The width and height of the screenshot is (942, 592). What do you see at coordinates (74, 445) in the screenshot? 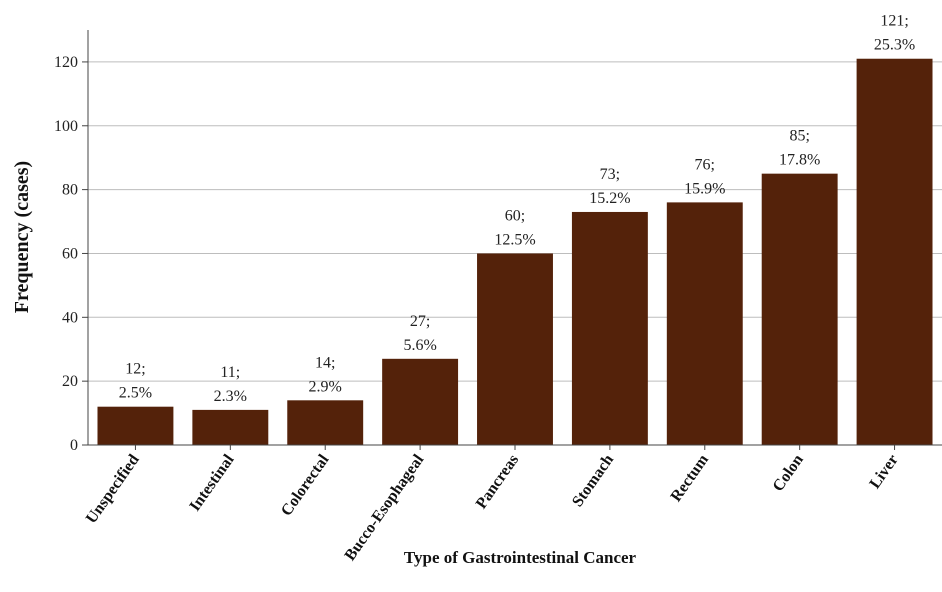
I see `y-tick-label: 0` at bounding box center [74, 445].